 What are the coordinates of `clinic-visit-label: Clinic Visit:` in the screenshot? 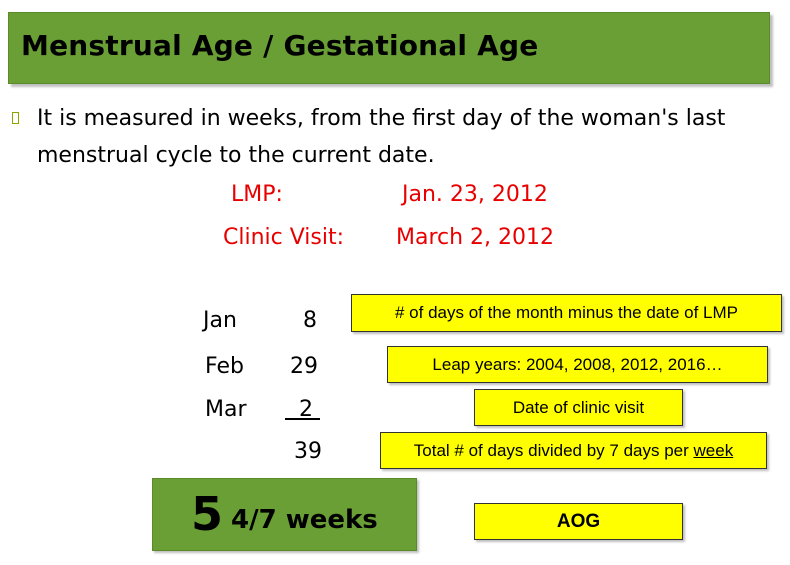 It's located at (284, 237).